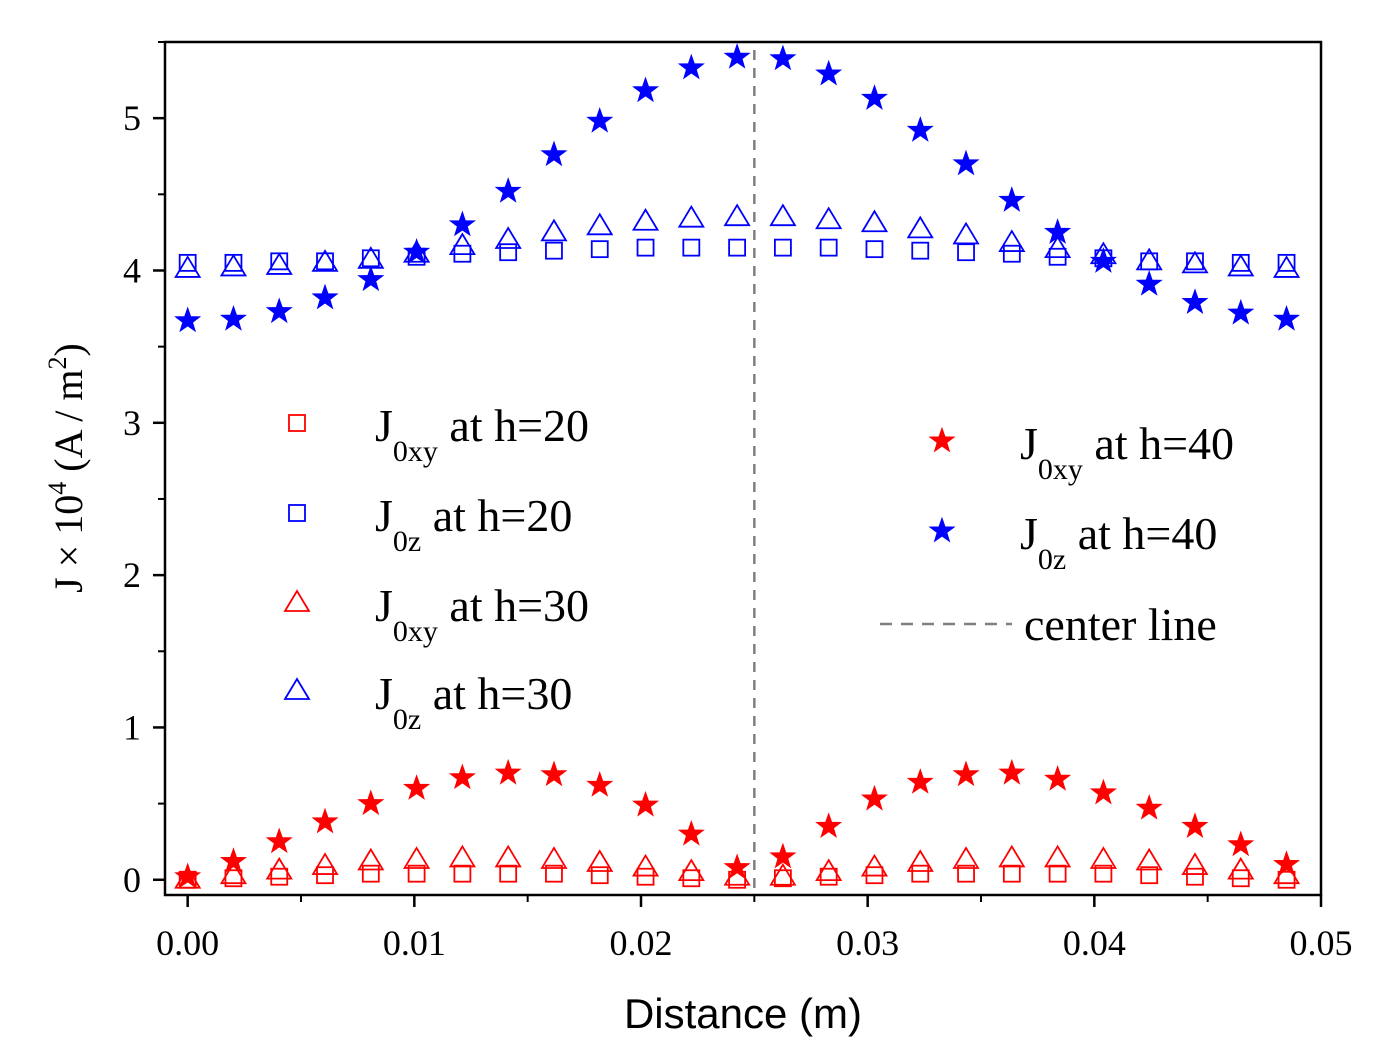 The height and width of the screenshot is (1050, 1380). What do you see at coordinates (132, 727) in the screenshot?
I see `y-tick-label: 1` at bounding box center [132, 727].